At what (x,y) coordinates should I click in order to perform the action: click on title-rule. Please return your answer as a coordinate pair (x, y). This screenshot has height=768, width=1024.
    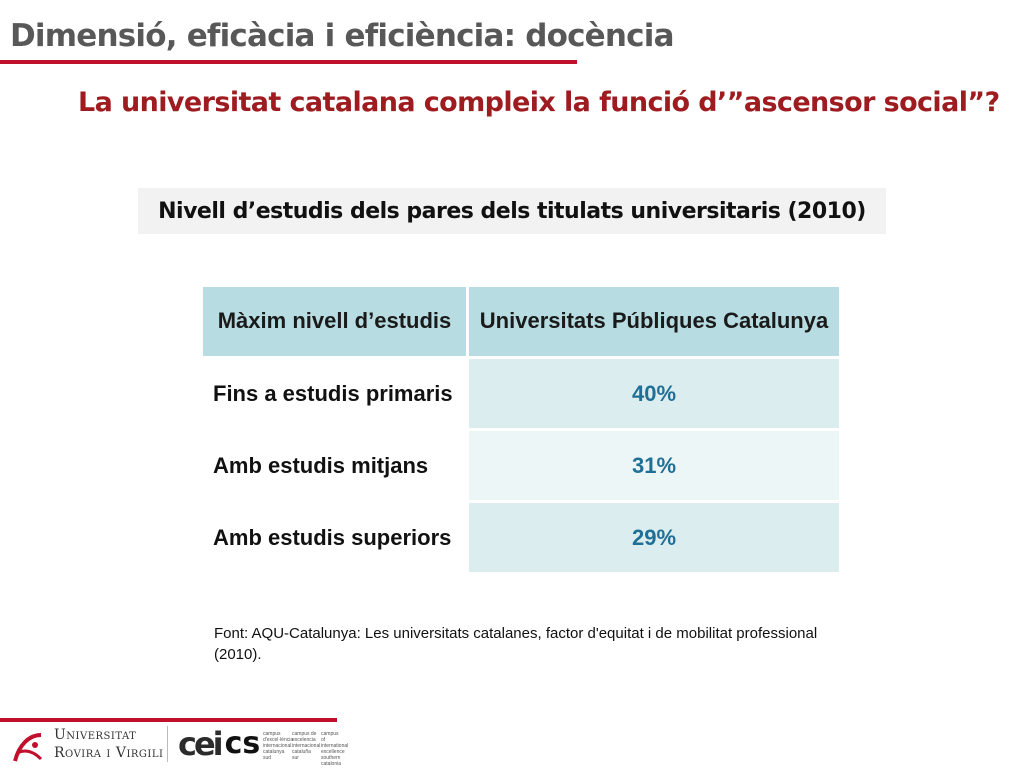
    Looking at the image, I should click on (288, 62).